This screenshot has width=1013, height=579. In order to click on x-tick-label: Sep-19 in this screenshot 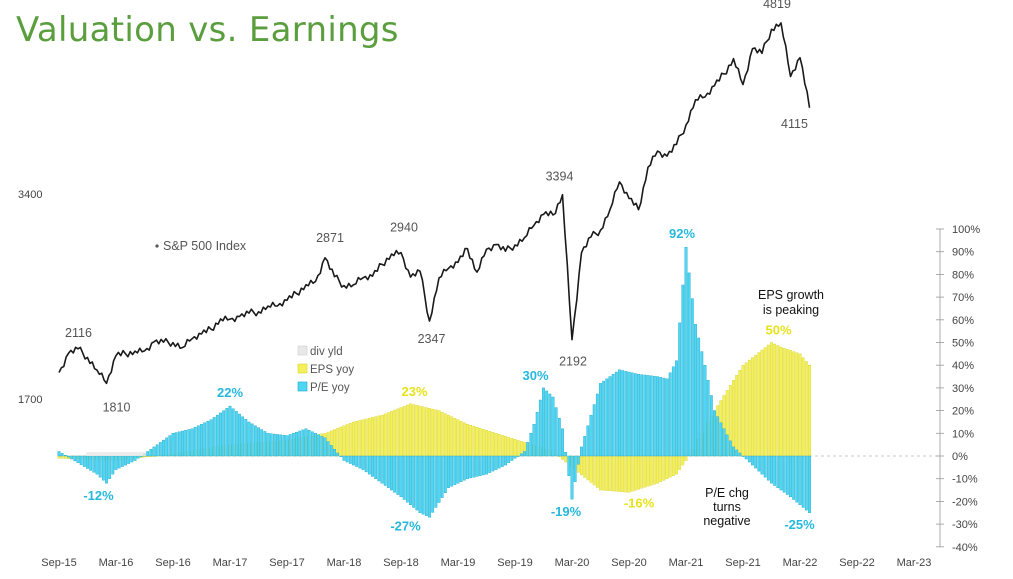, I will do `click(514, 563)`.